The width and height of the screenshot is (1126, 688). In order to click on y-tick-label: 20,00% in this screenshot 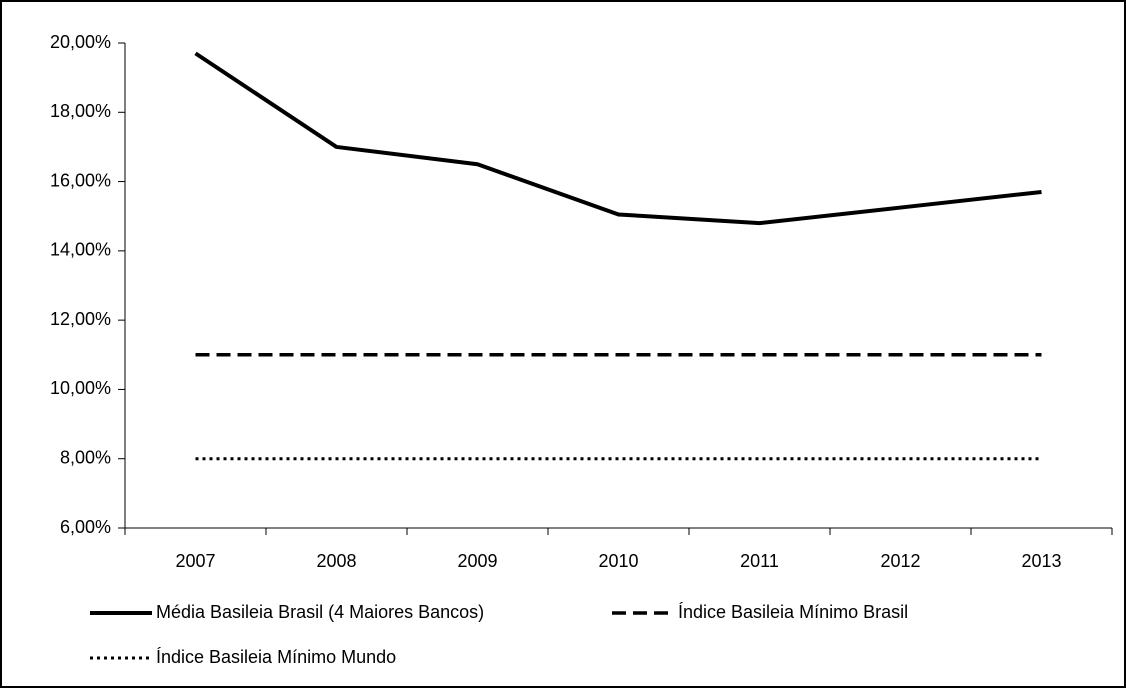, I will do `click(80, 42)`.